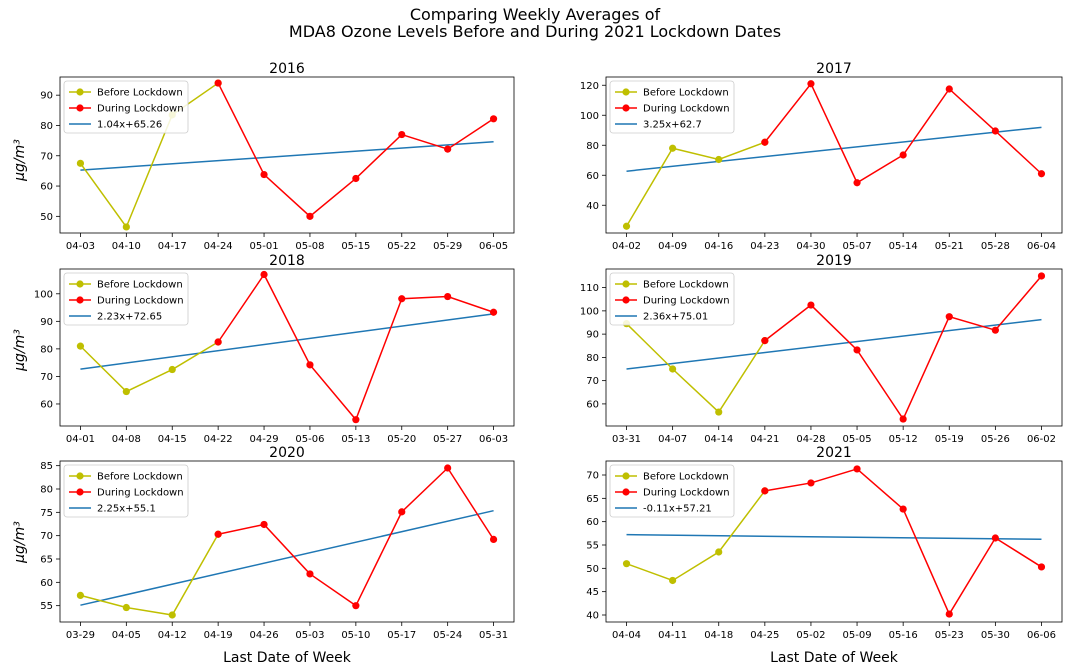 This screenshot has width=1070, height=670. Describe the element at coordinates (677, 509) in the screenshot. I see `legend-label: -0.11x+57.21` at that location.